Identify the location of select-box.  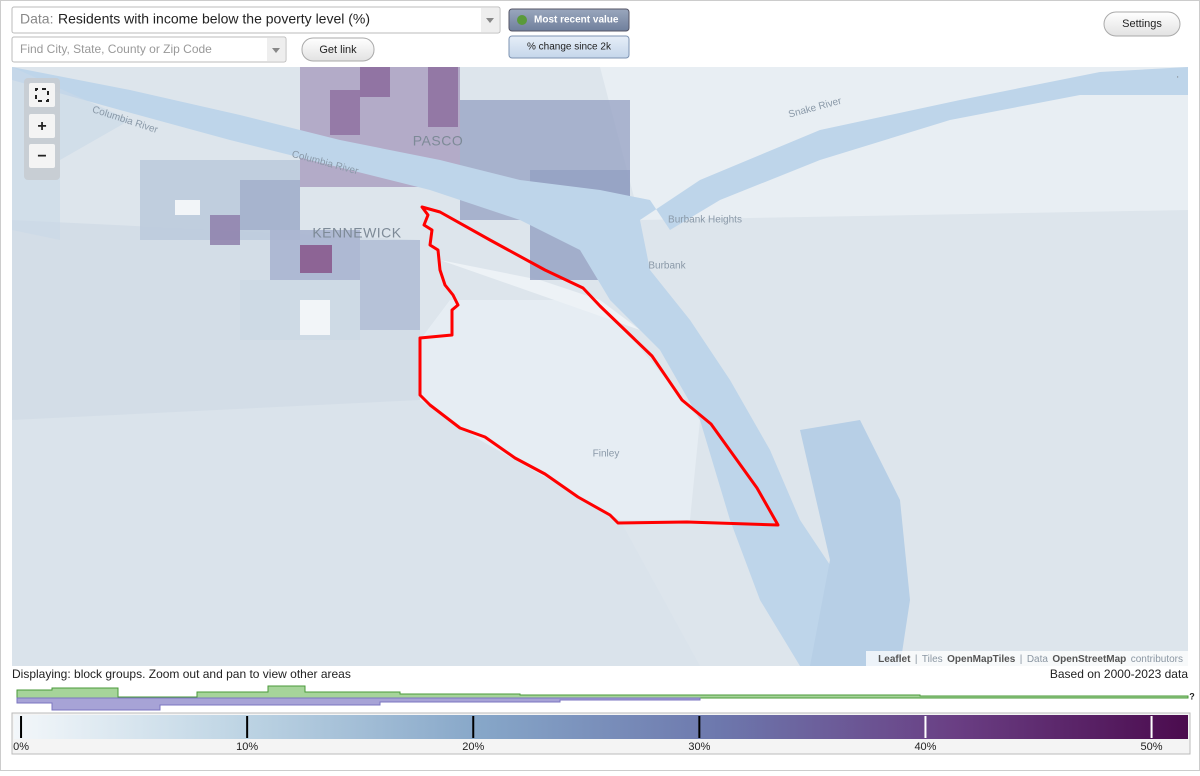
(256, 20).